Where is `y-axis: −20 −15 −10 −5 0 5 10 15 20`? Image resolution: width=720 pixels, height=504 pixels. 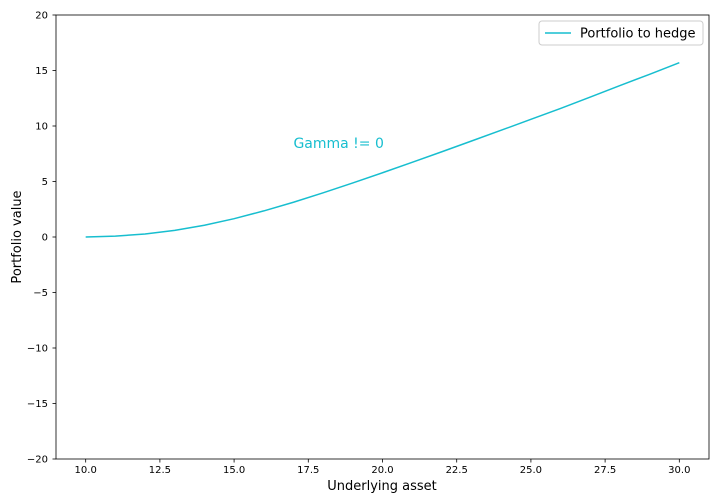 y-axis: −20 −15 −10 −5 0 5 10 15 20 is located at coordinates (41, 238).